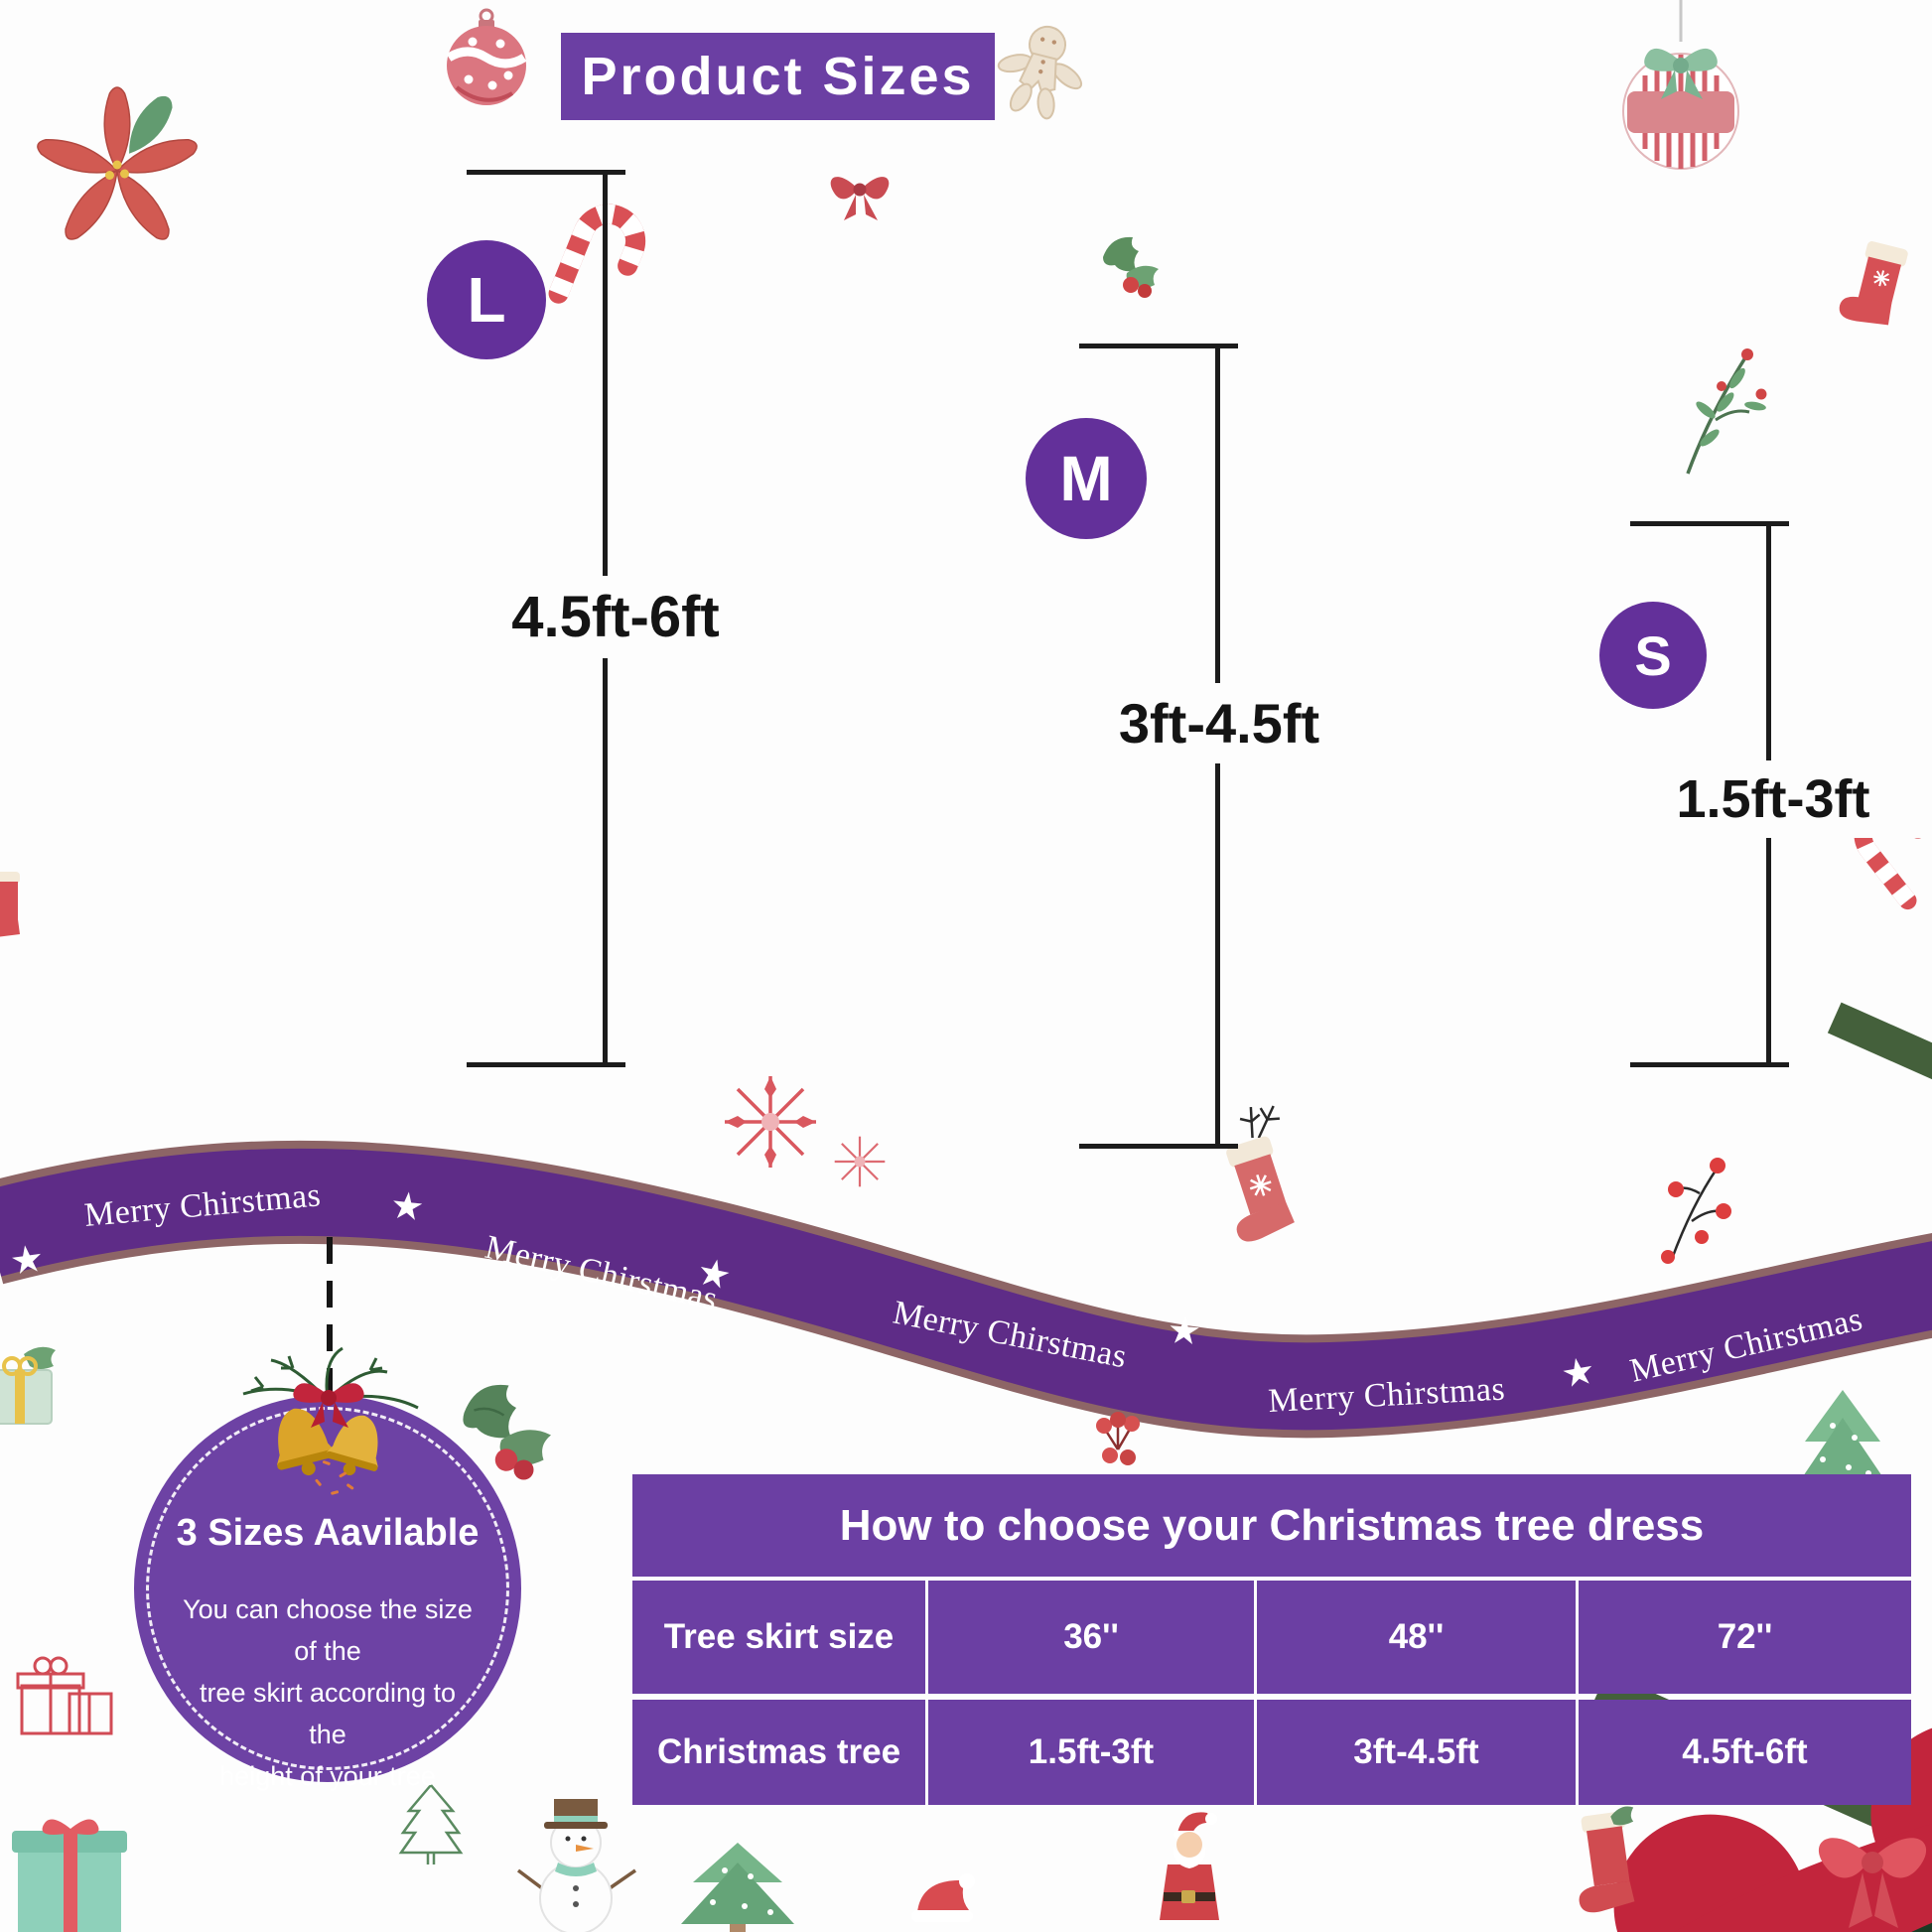 The image size is (1932, 1932). What do you see at coordinates (1745, 1637) in the screenshot?
I see `skirt-size-value: 72''` at bounding box center [1745, 1637].